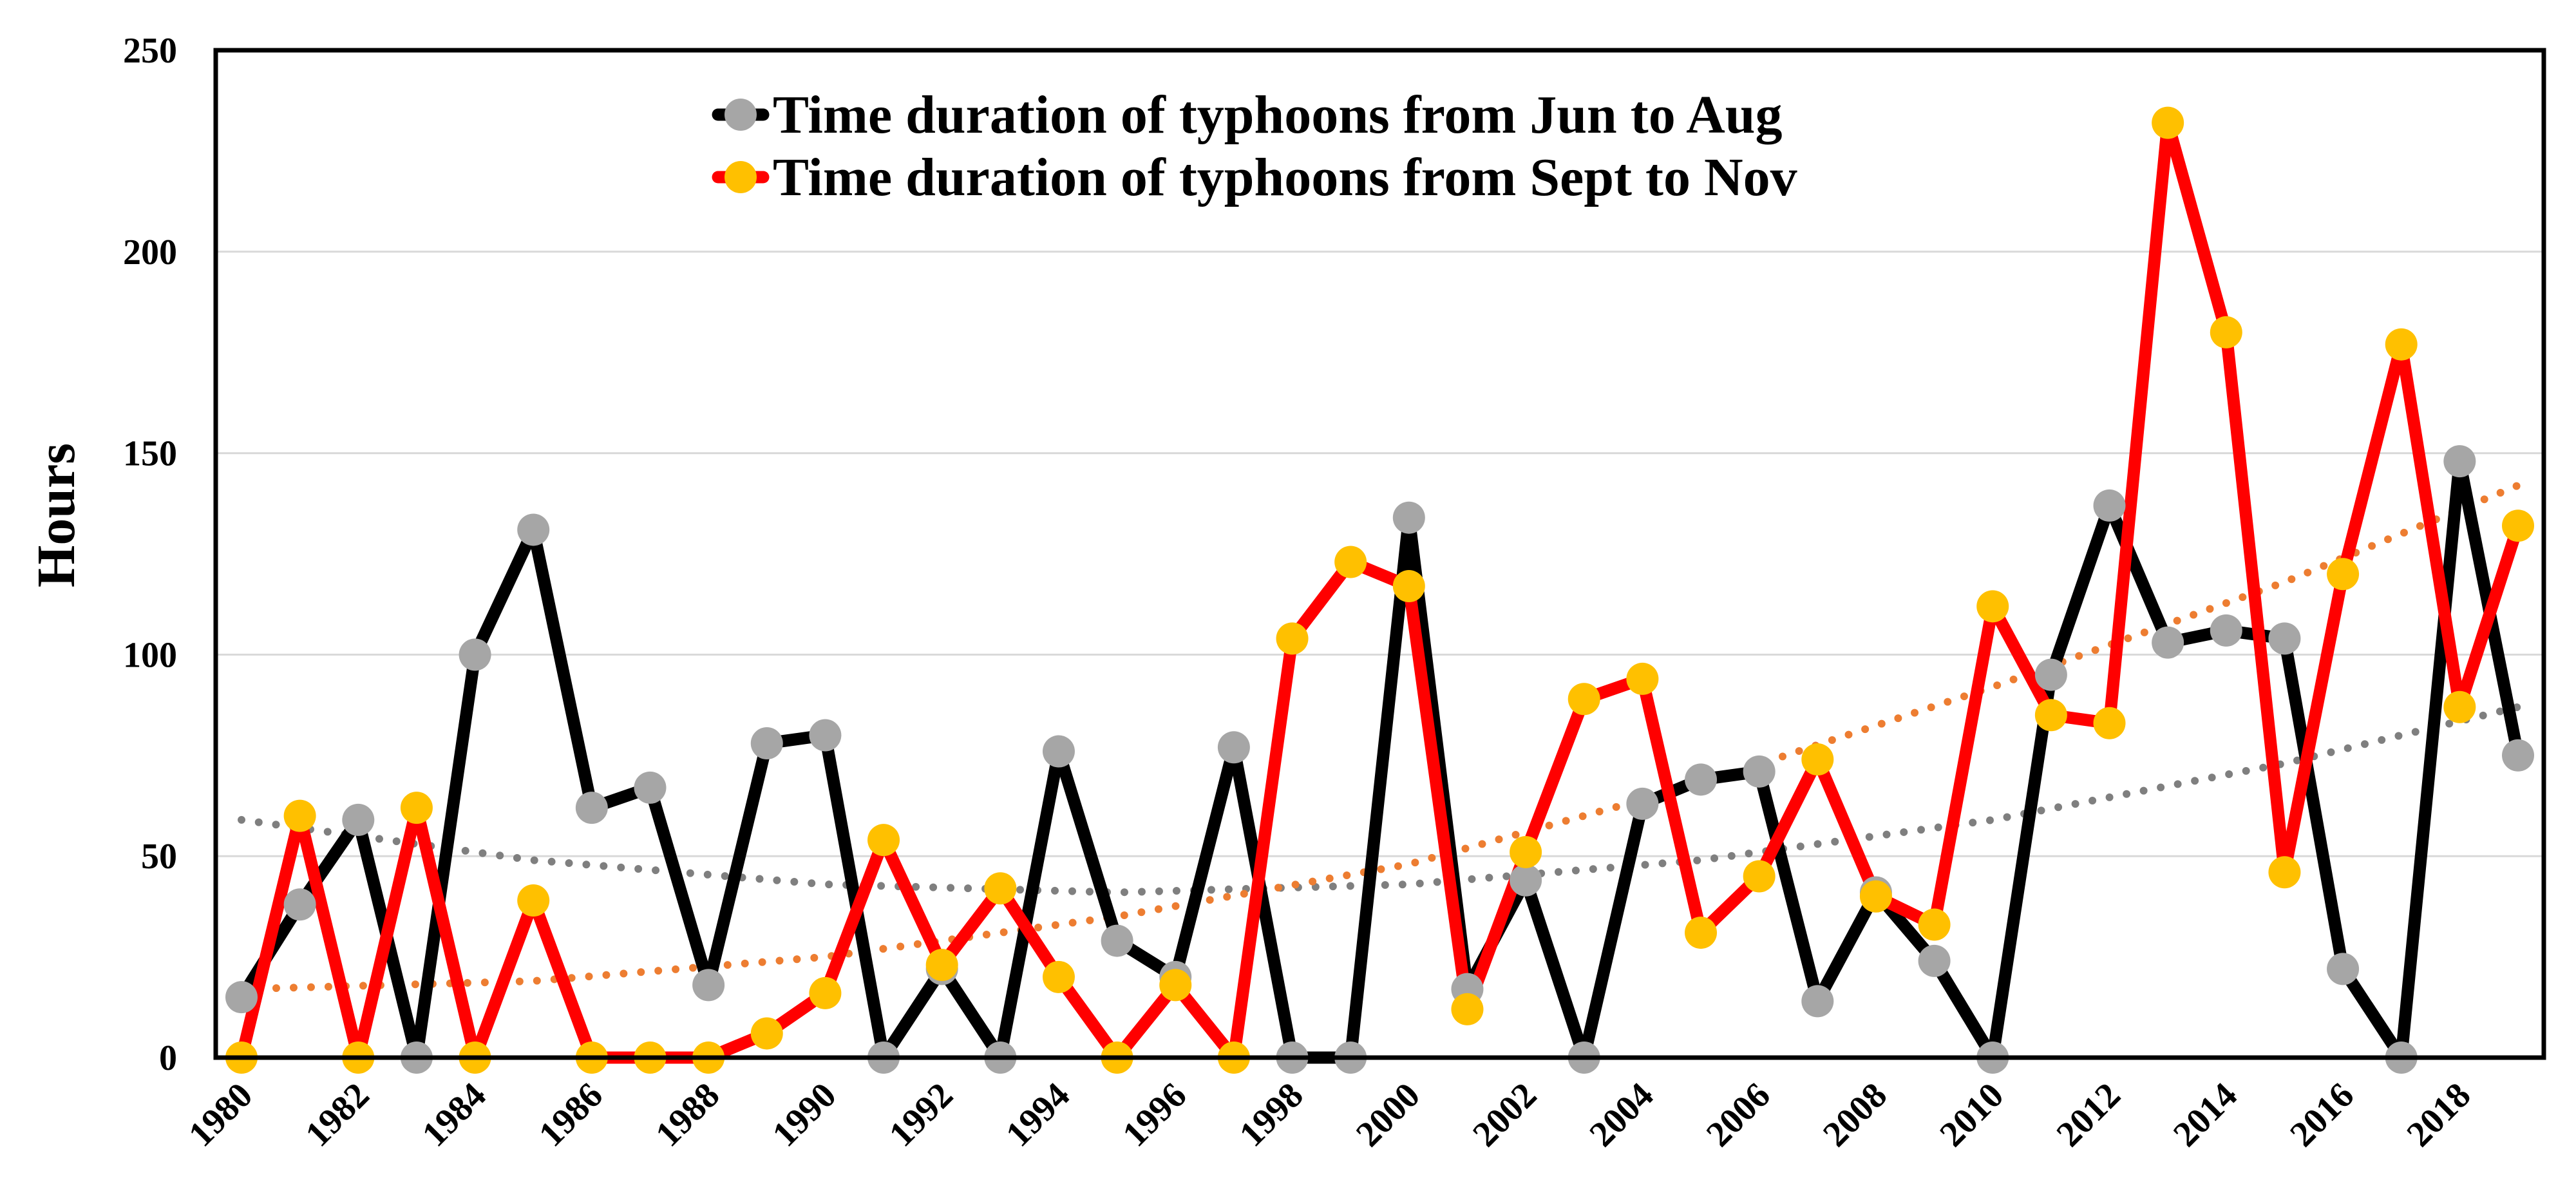 The image size is (2576, 1189). I want to click on x-tick-label: 2018, so click(2439, 1114).